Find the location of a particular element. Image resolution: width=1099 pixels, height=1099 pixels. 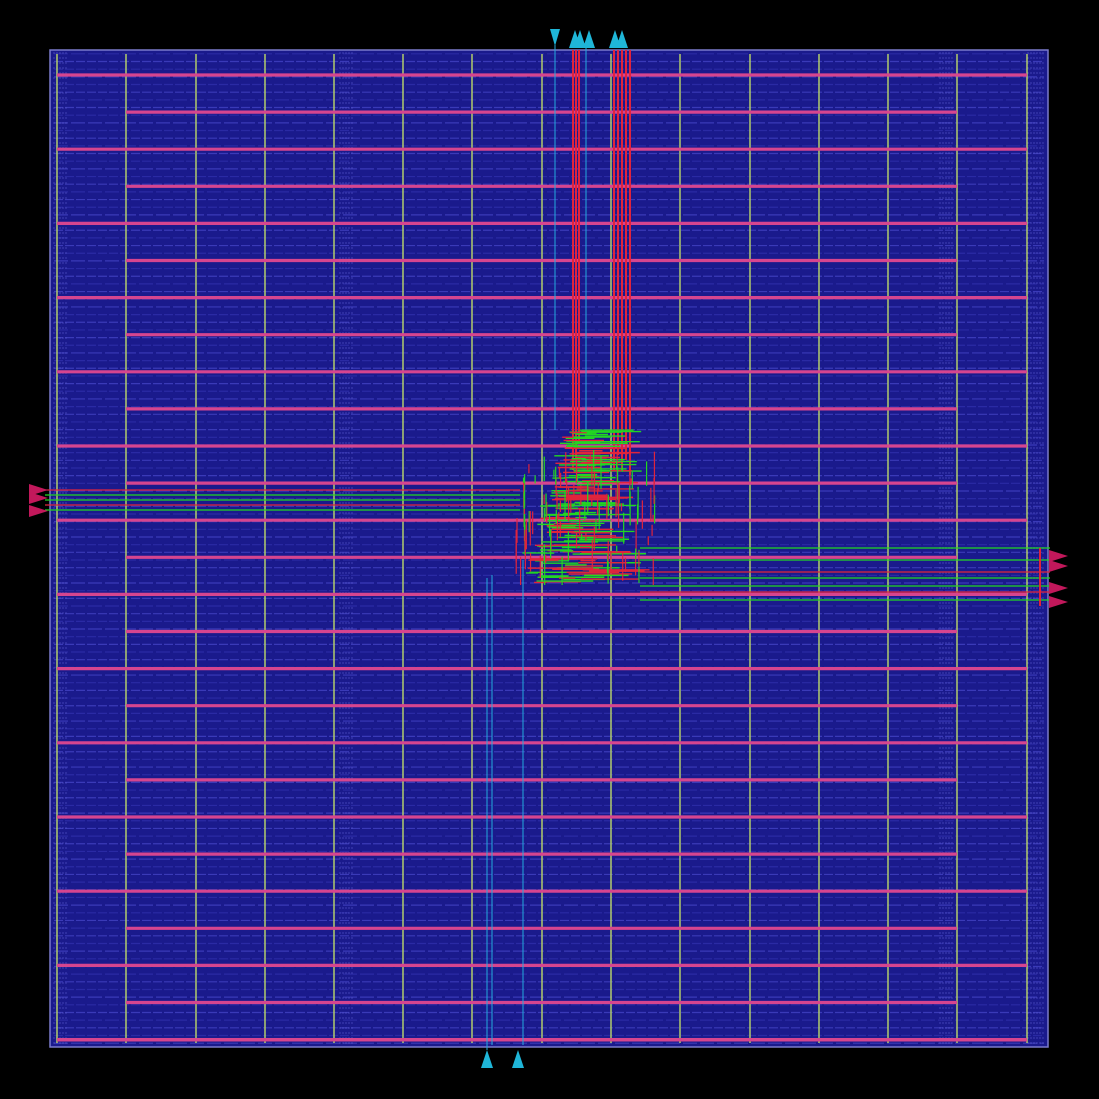

pin-right-r0 is located at coordinates (1058, 556).